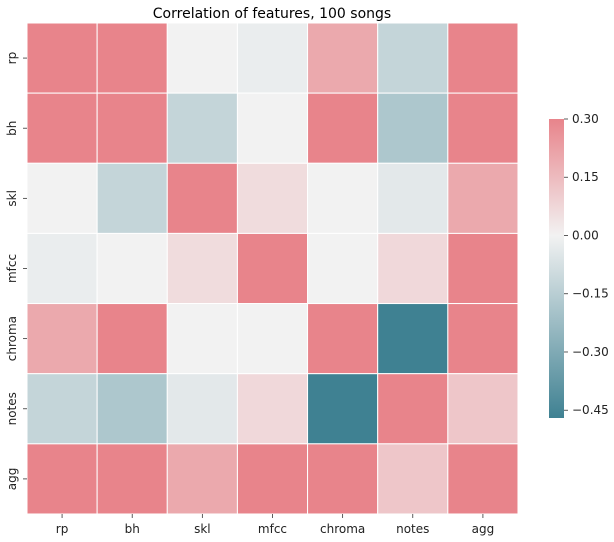  What do you see at coordinates (272, 339) in the screenshot?
I see `heatmap-cell-chroma-mfcc` at bounding box center [272, 339].